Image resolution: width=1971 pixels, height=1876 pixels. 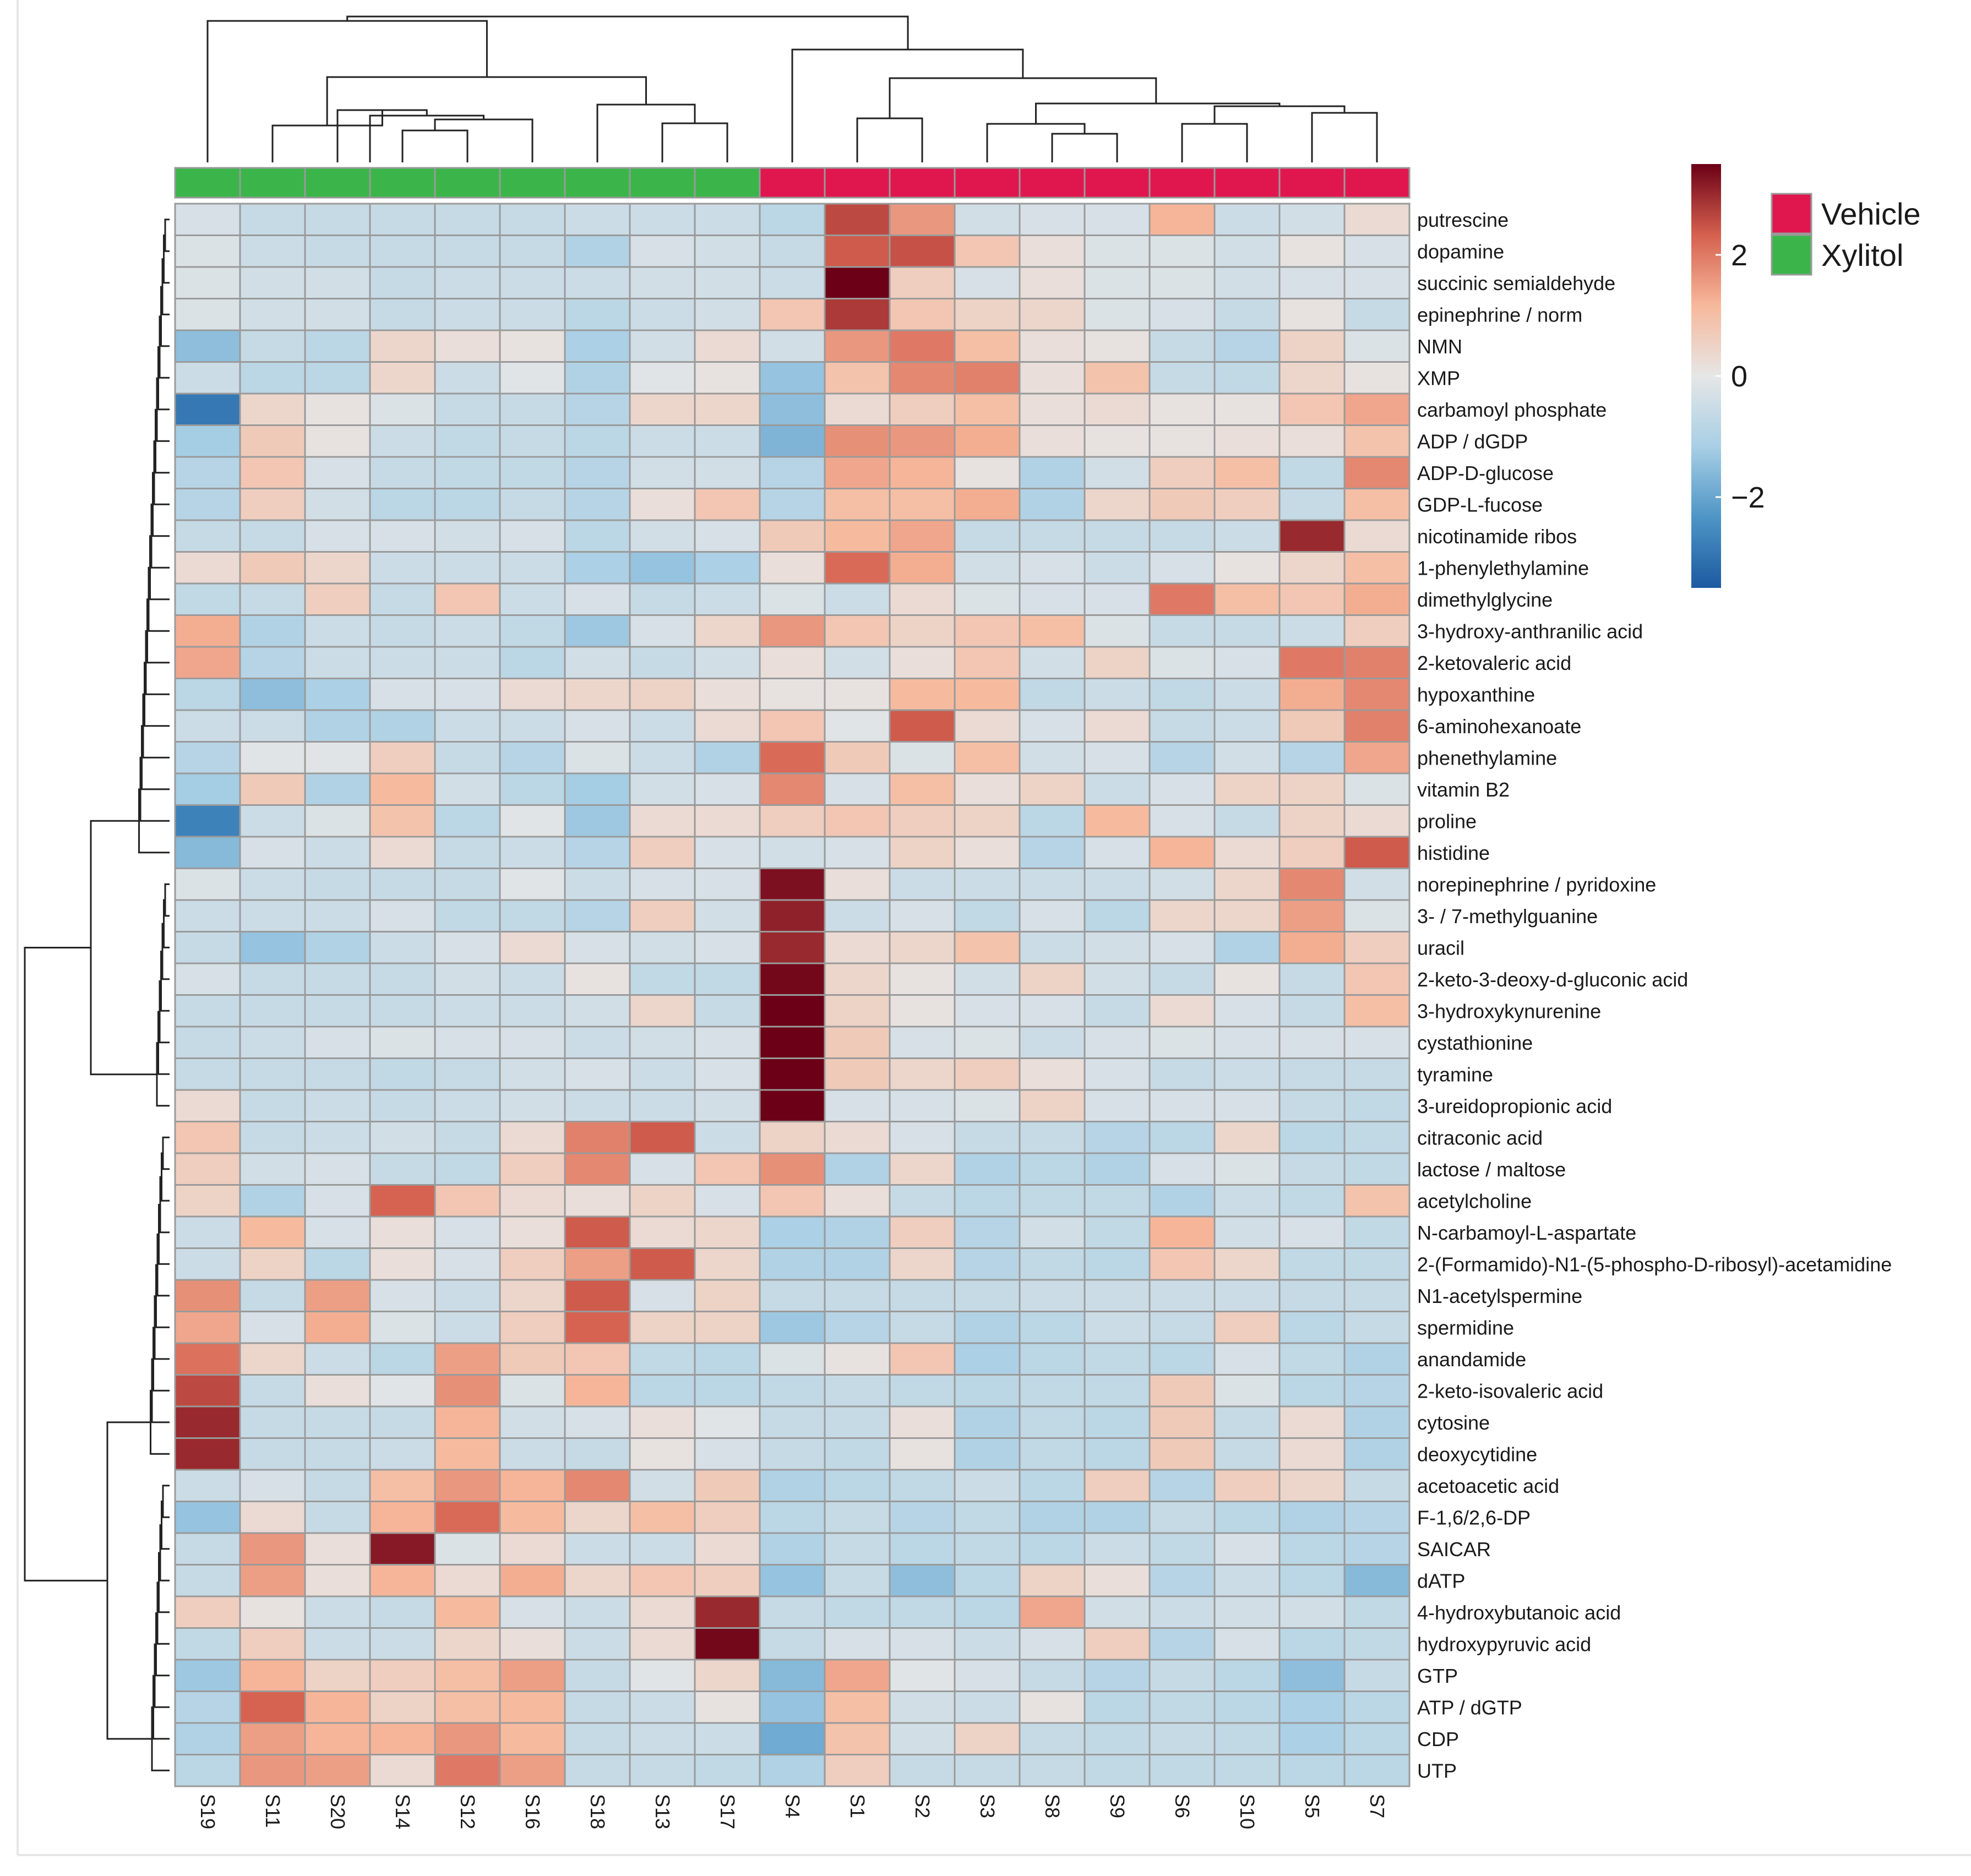 What do you see at coordinates (1530, 631) in the screenshot?
I see `metabolite-label: 3-hydroxy-anthranilic acid` at bounding box center [1530, 631].